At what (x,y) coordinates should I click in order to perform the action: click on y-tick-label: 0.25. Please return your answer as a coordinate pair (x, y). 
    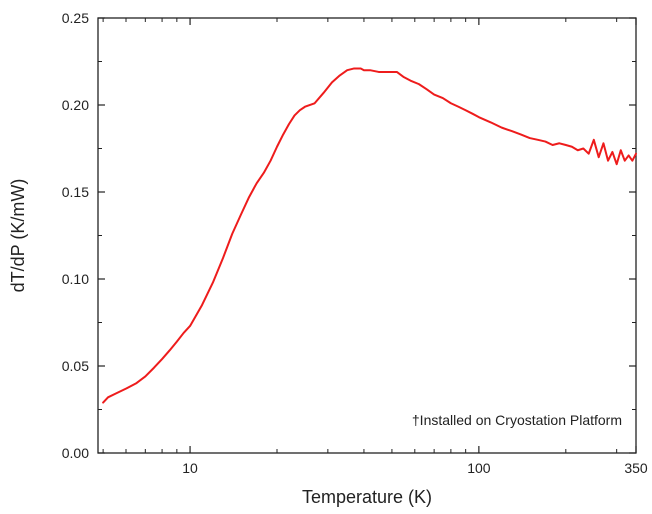
    Looking at the image, I should click on (75, 18).